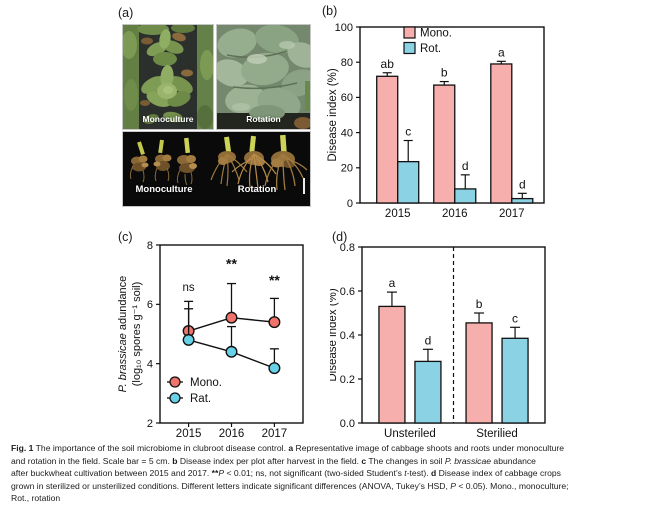 The height and width of the screenshot is (517, 662). I want to click on y-tick-label: 6, so click(150, 305).